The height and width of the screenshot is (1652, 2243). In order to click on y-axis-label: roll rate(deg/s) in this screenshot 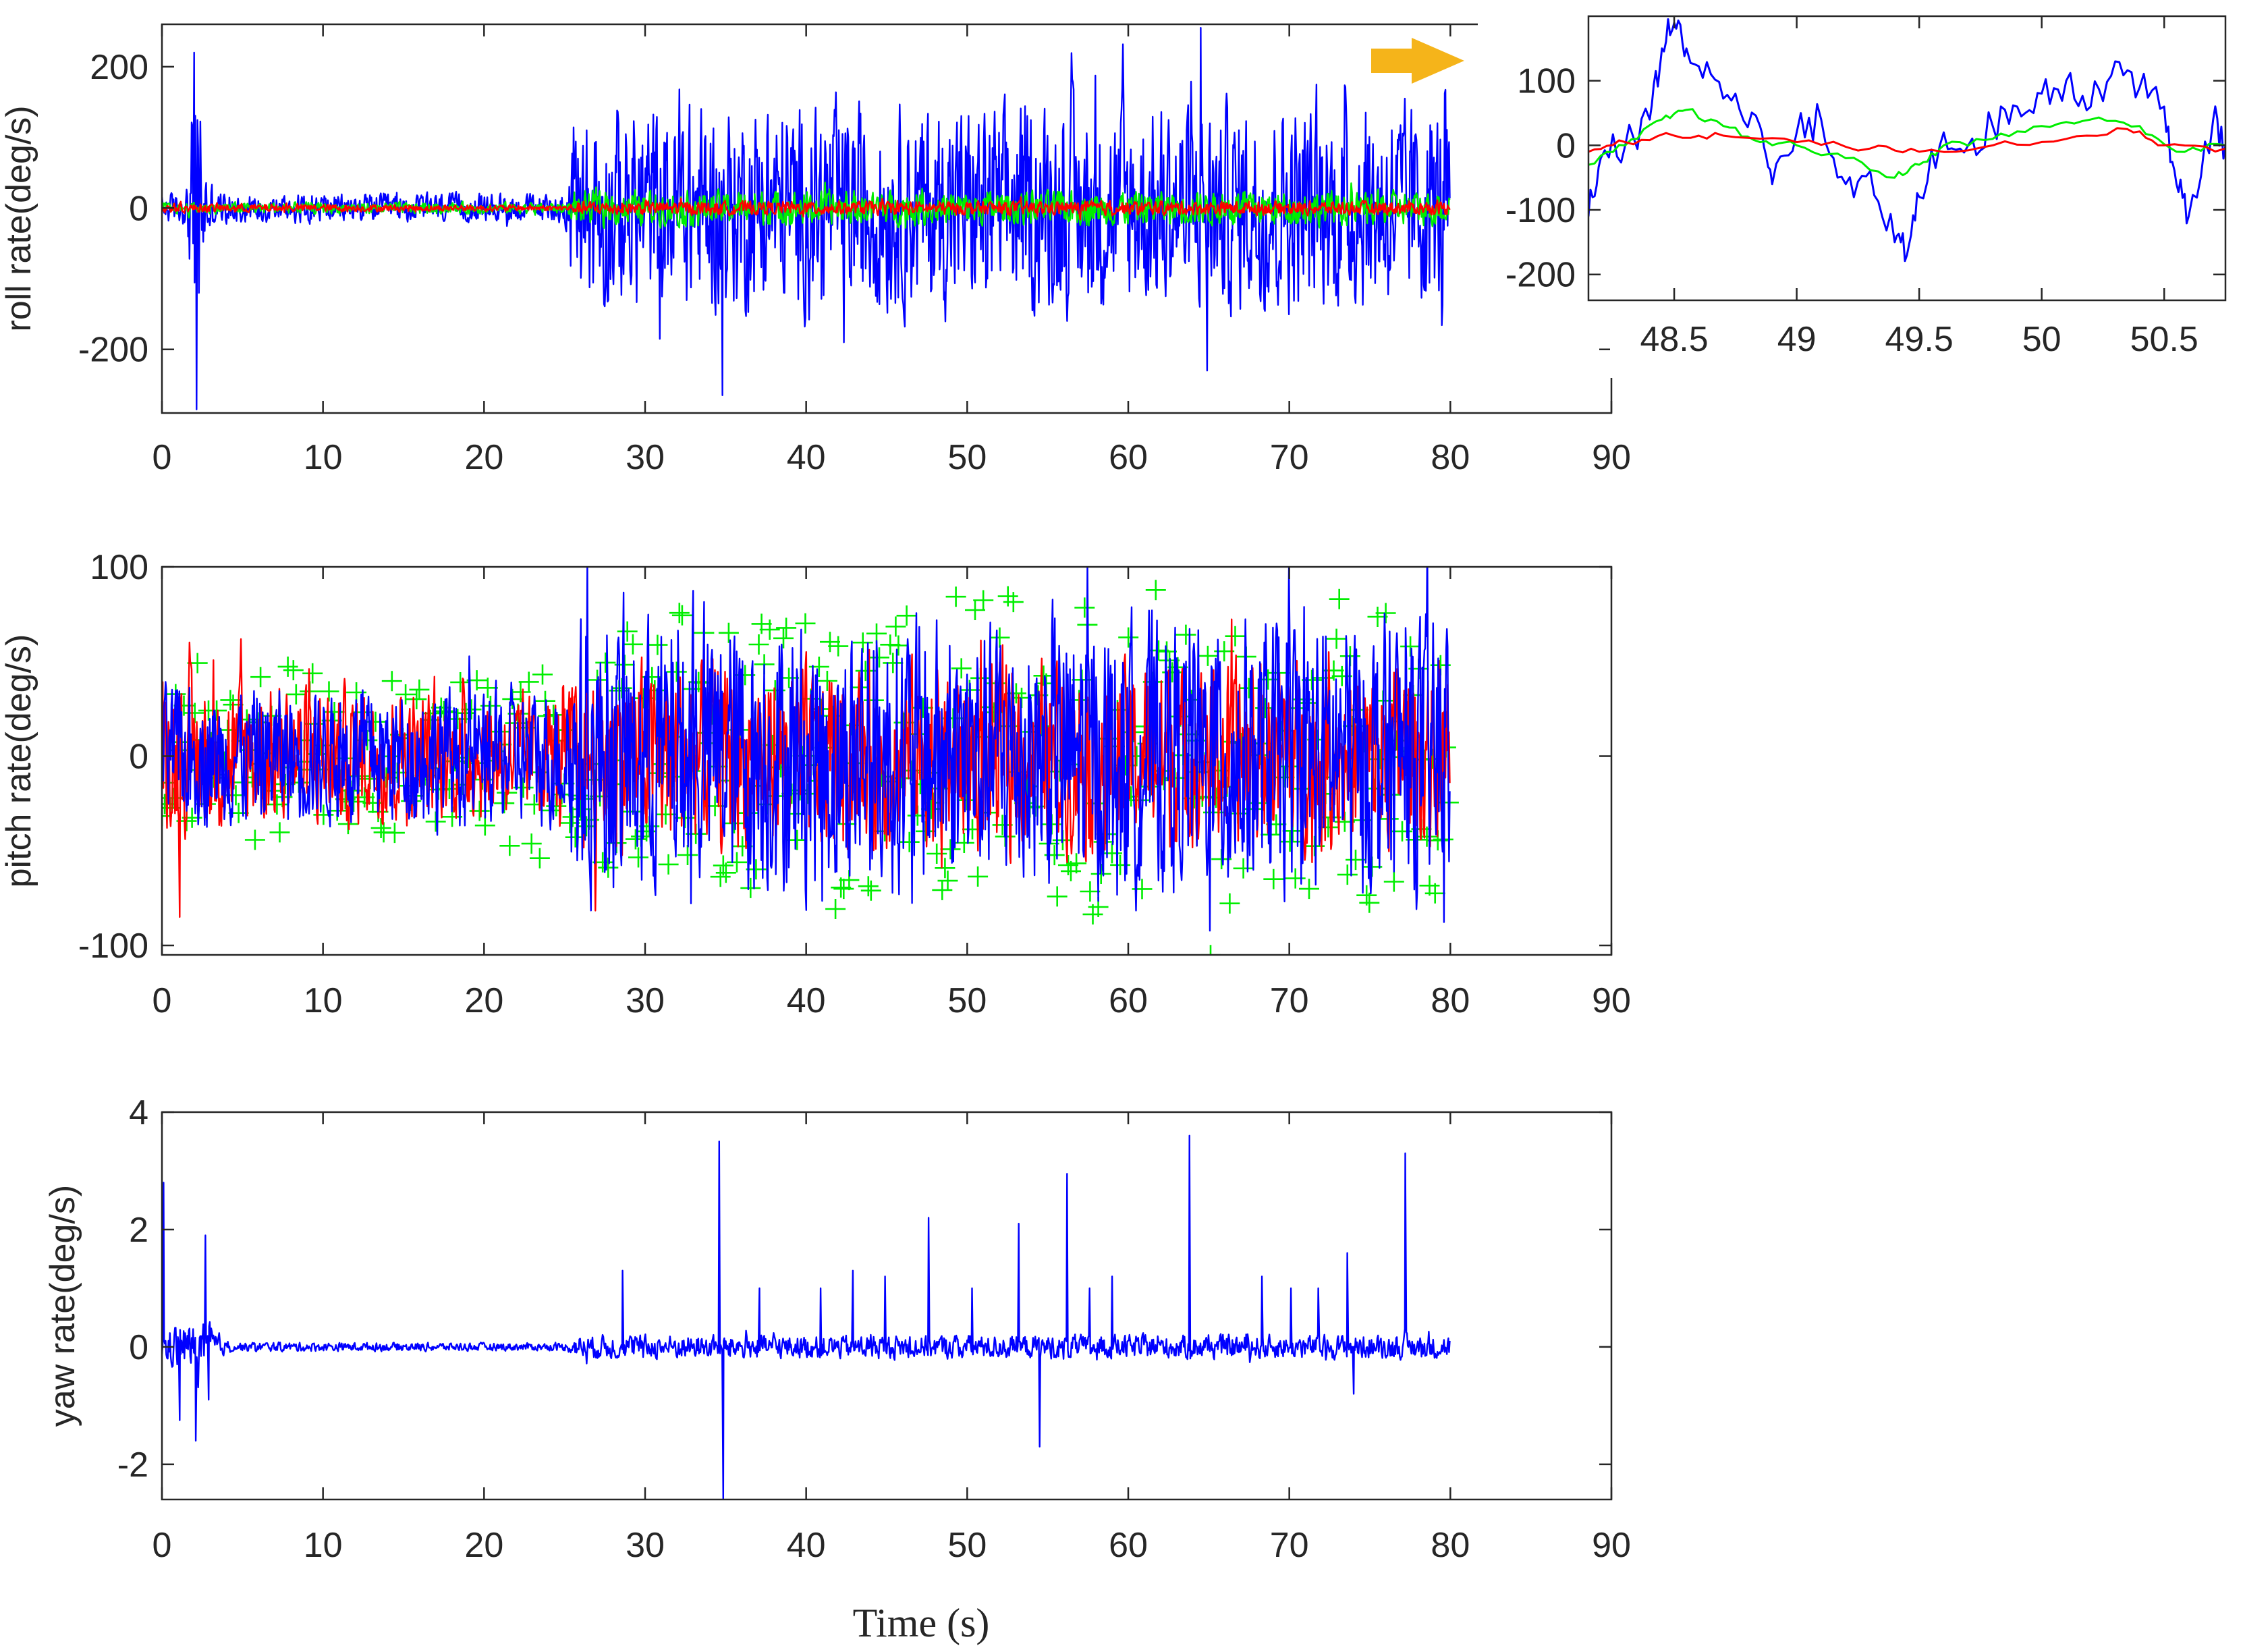, I will do `click(19, 218)`.